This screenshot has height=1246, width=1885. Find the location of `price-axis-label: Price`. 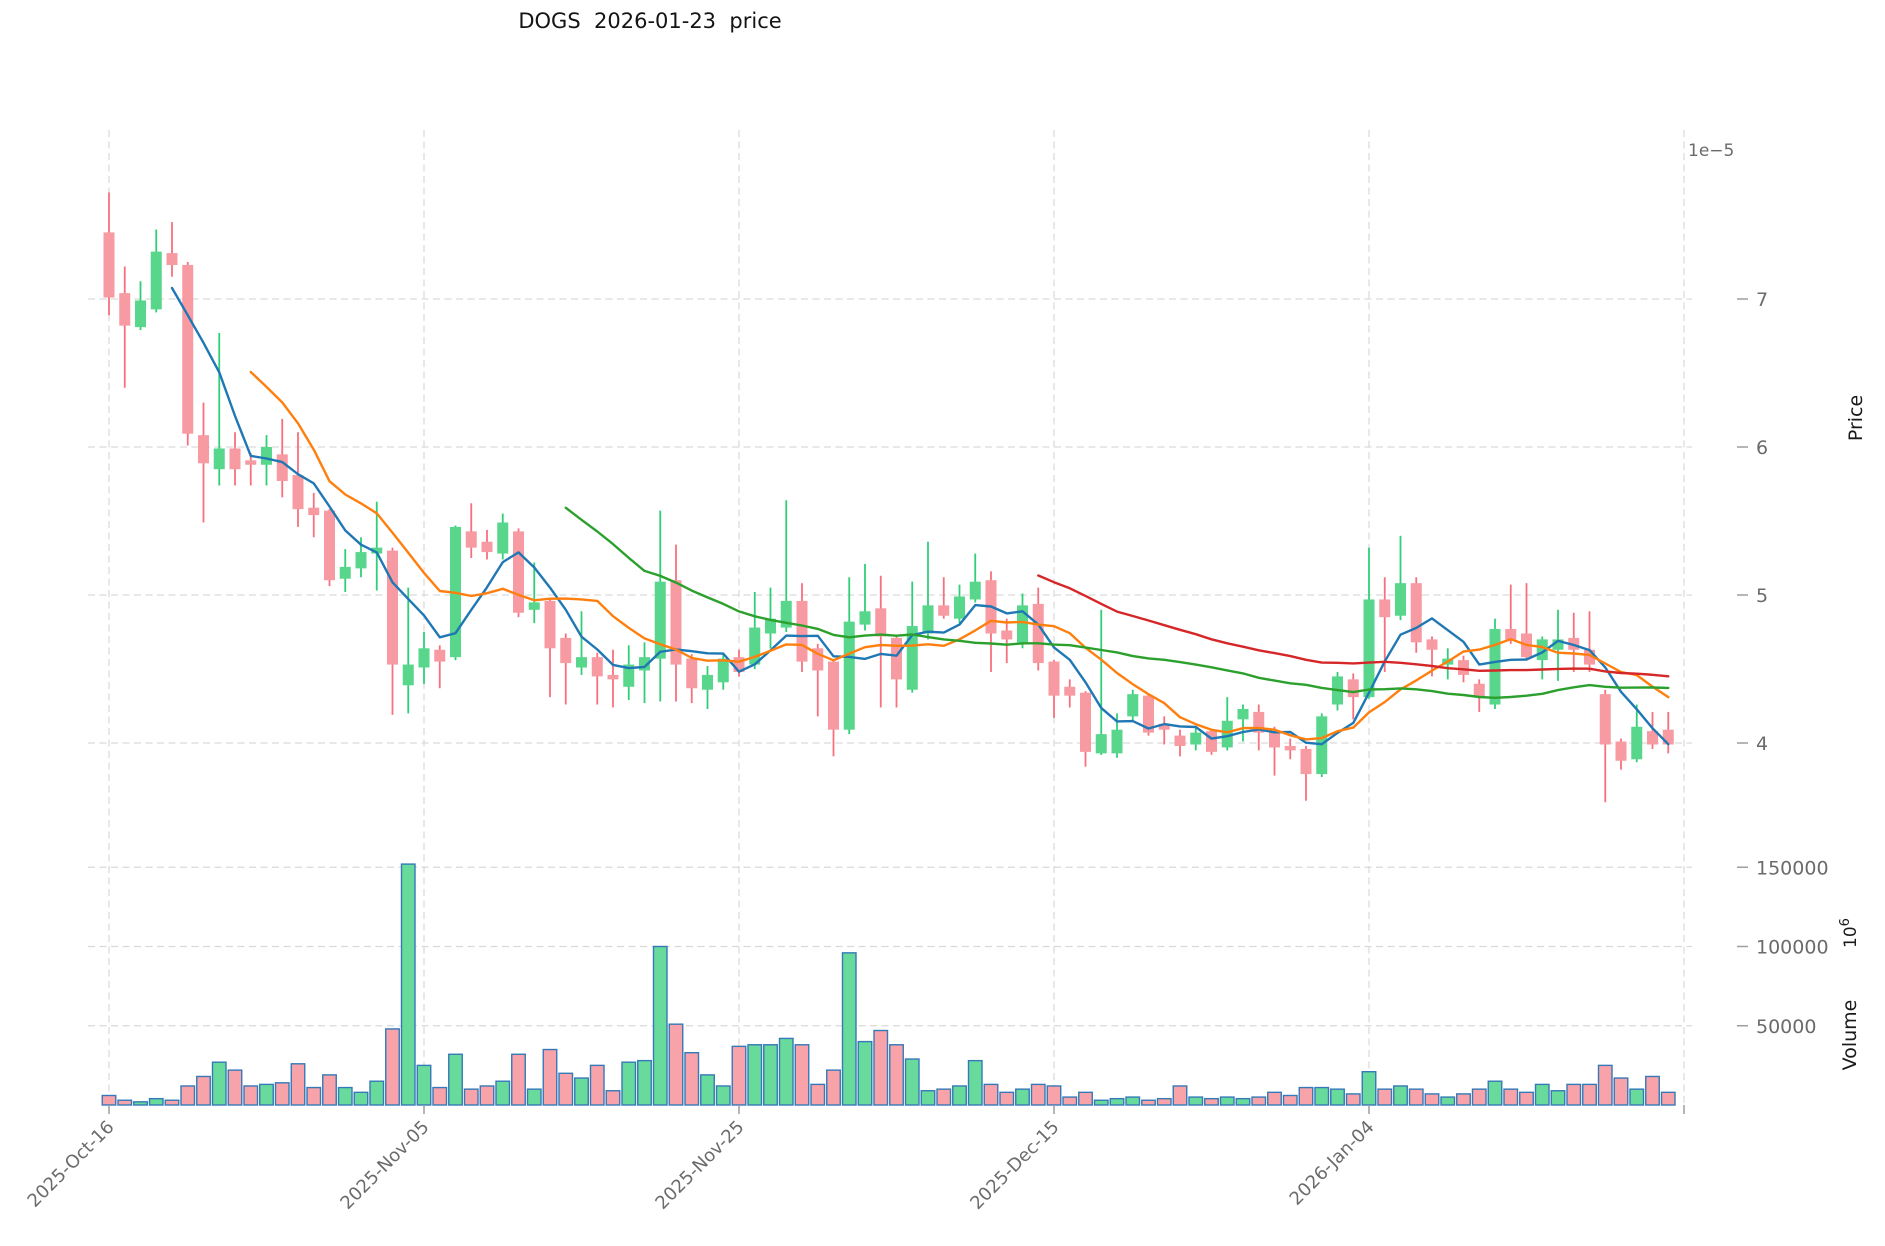

price-axis-label: Price is located at coordinates (1856, 418).